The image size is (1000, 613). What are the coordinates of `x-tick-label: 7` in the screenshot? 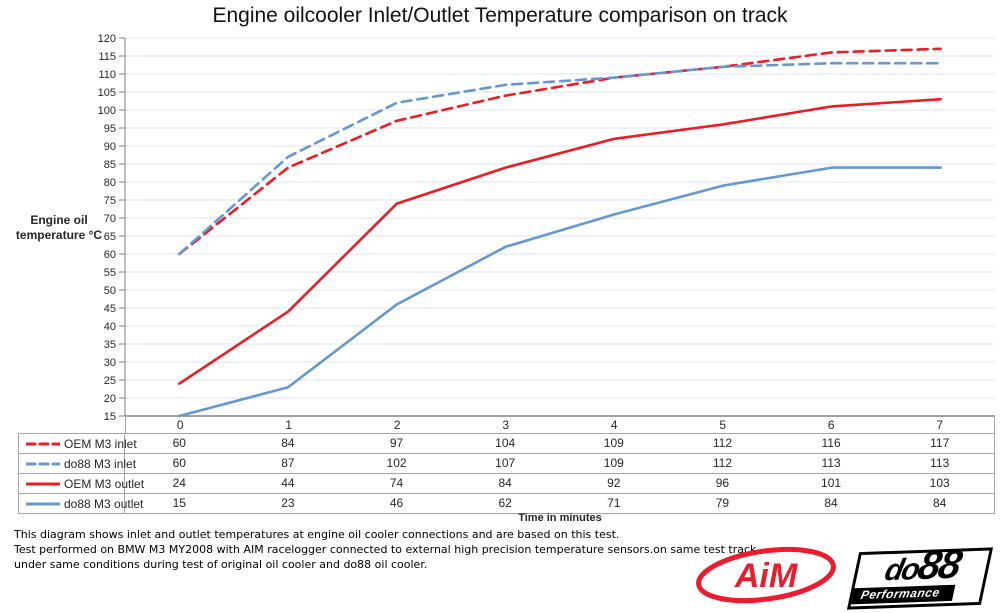 It's located at (940, 425).